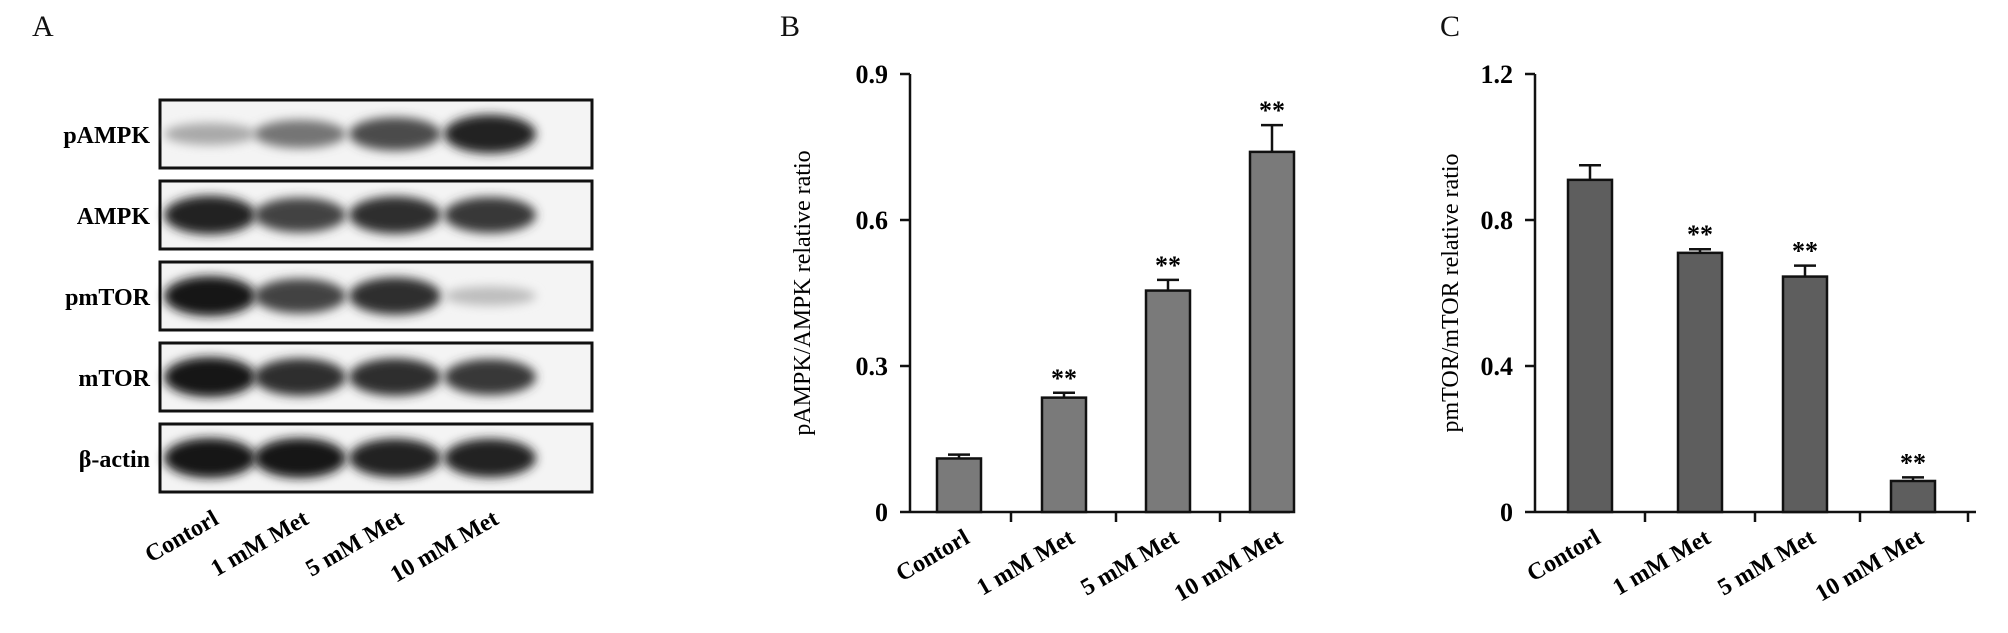  What do you see at coordinates (1451, 292) in the screenshot?
I see `y-axis-title: pmTOR/mTOR relative ratio` at bounding box center [1451, 292].